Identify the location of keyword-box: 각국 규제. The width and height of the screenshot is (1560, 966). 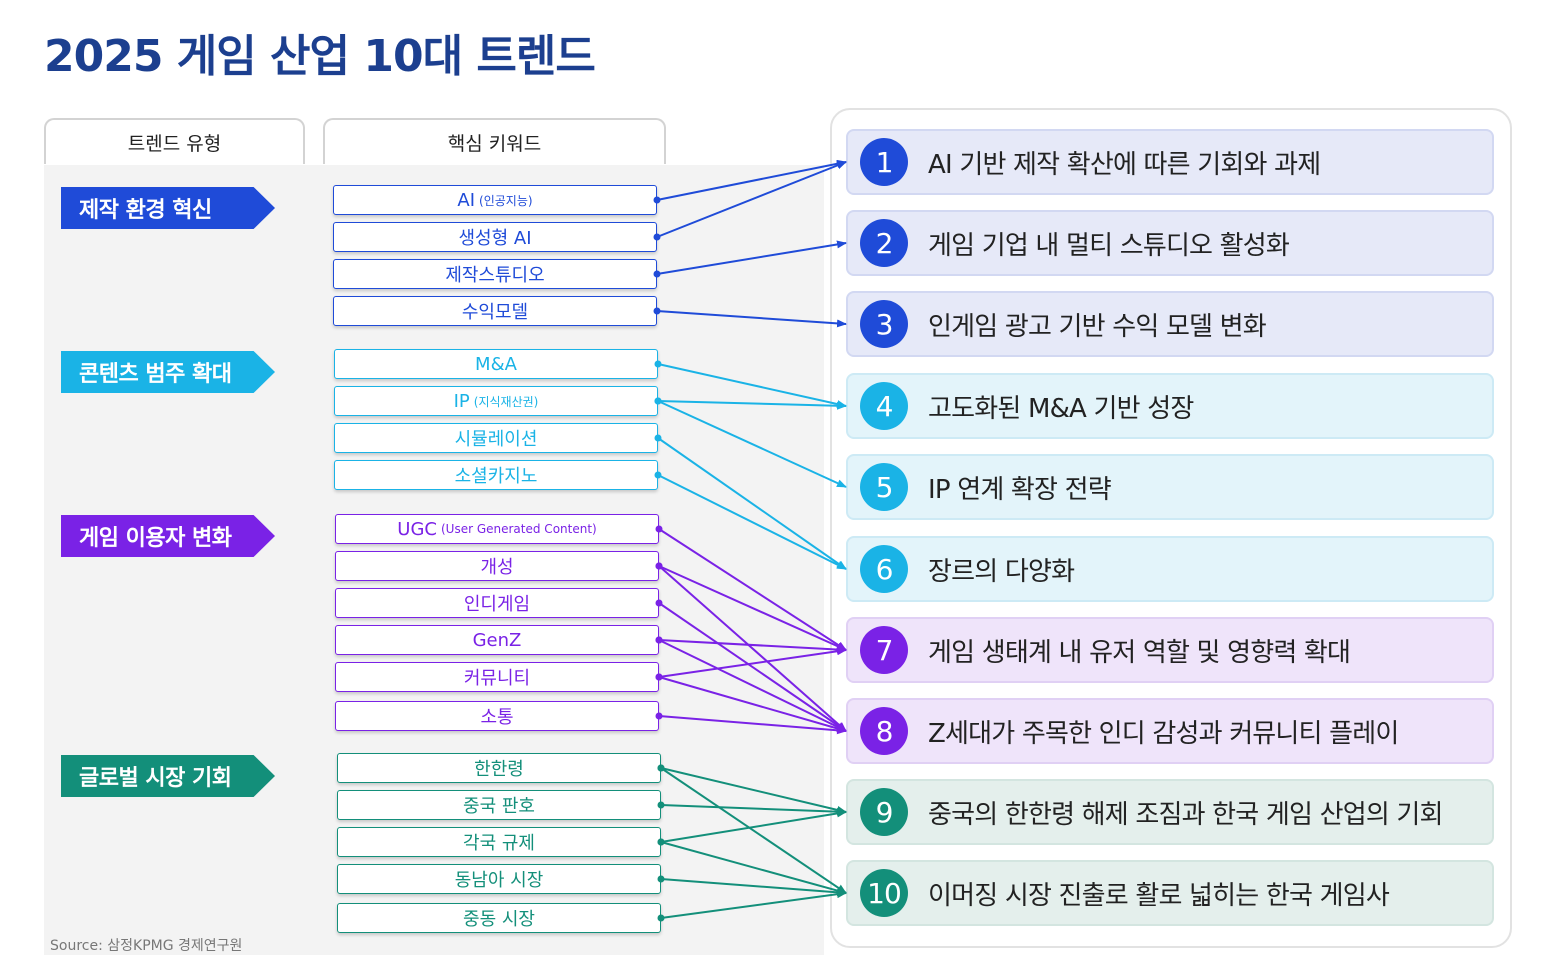
(499, 842).